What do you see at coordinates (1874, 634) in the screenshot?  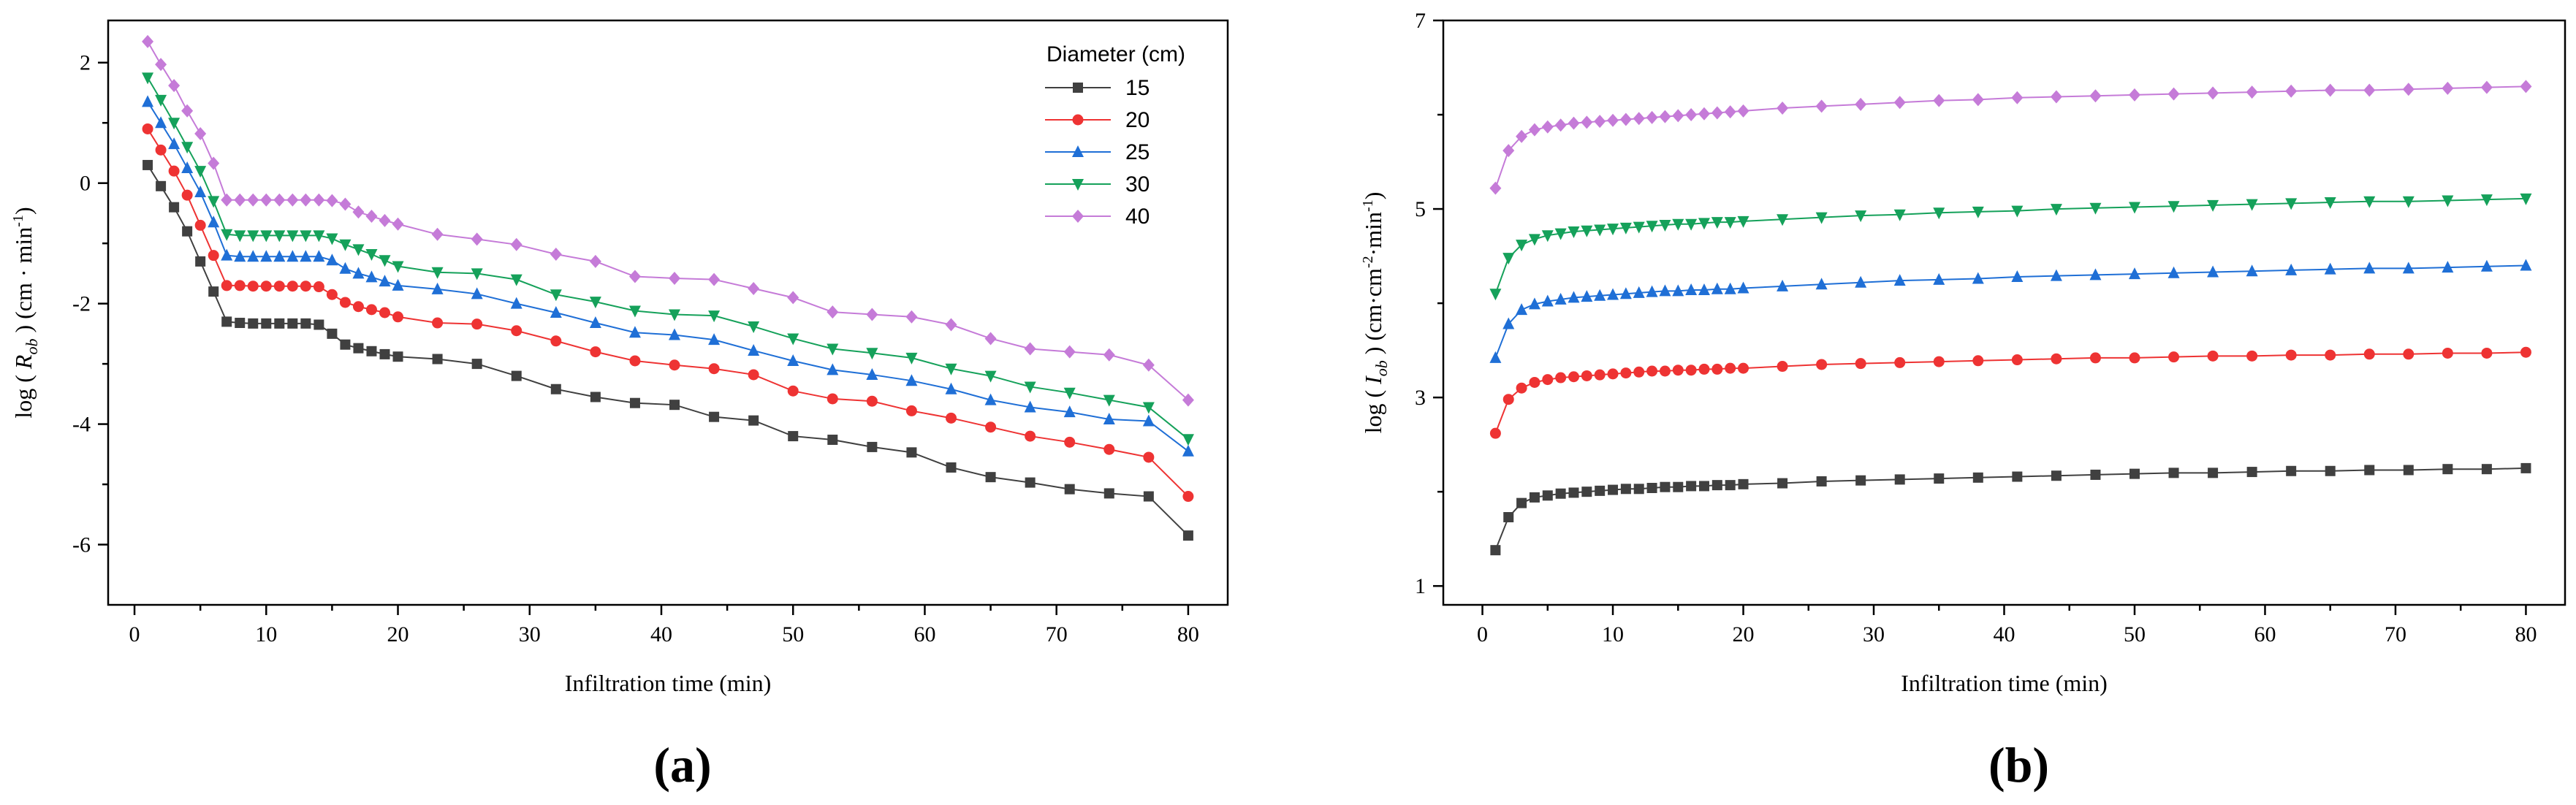 I see `x-tick-label: 30` at bounding box center [1874, 634].